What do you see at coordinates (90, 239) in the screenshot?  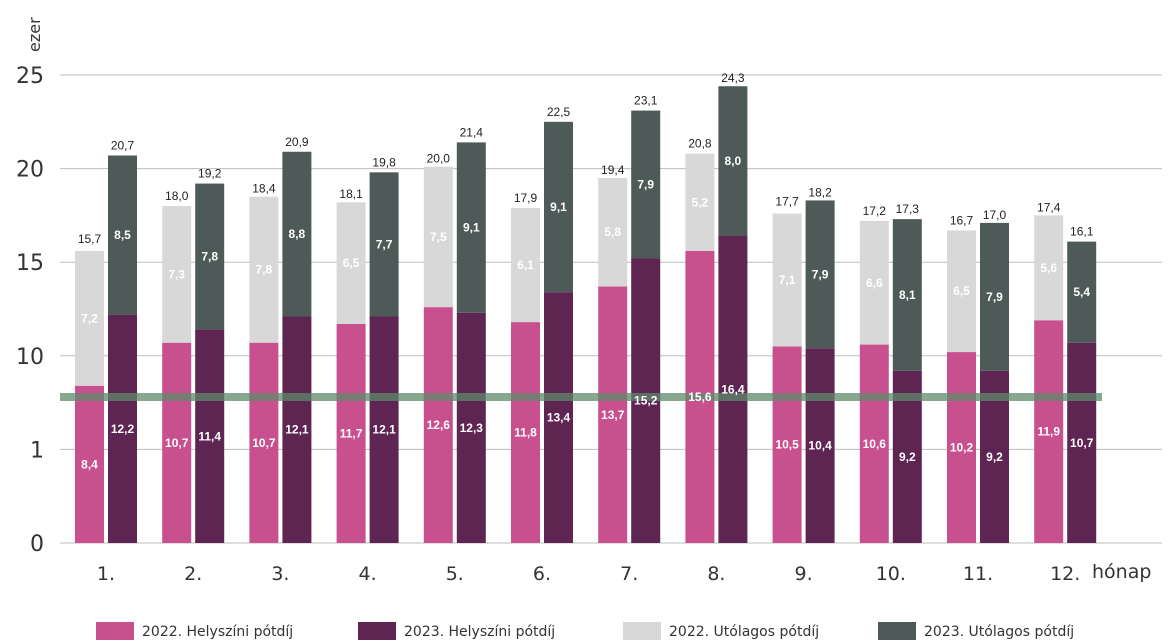 I see `total-label-2022: 15,7` at bounding box center [90, 239].